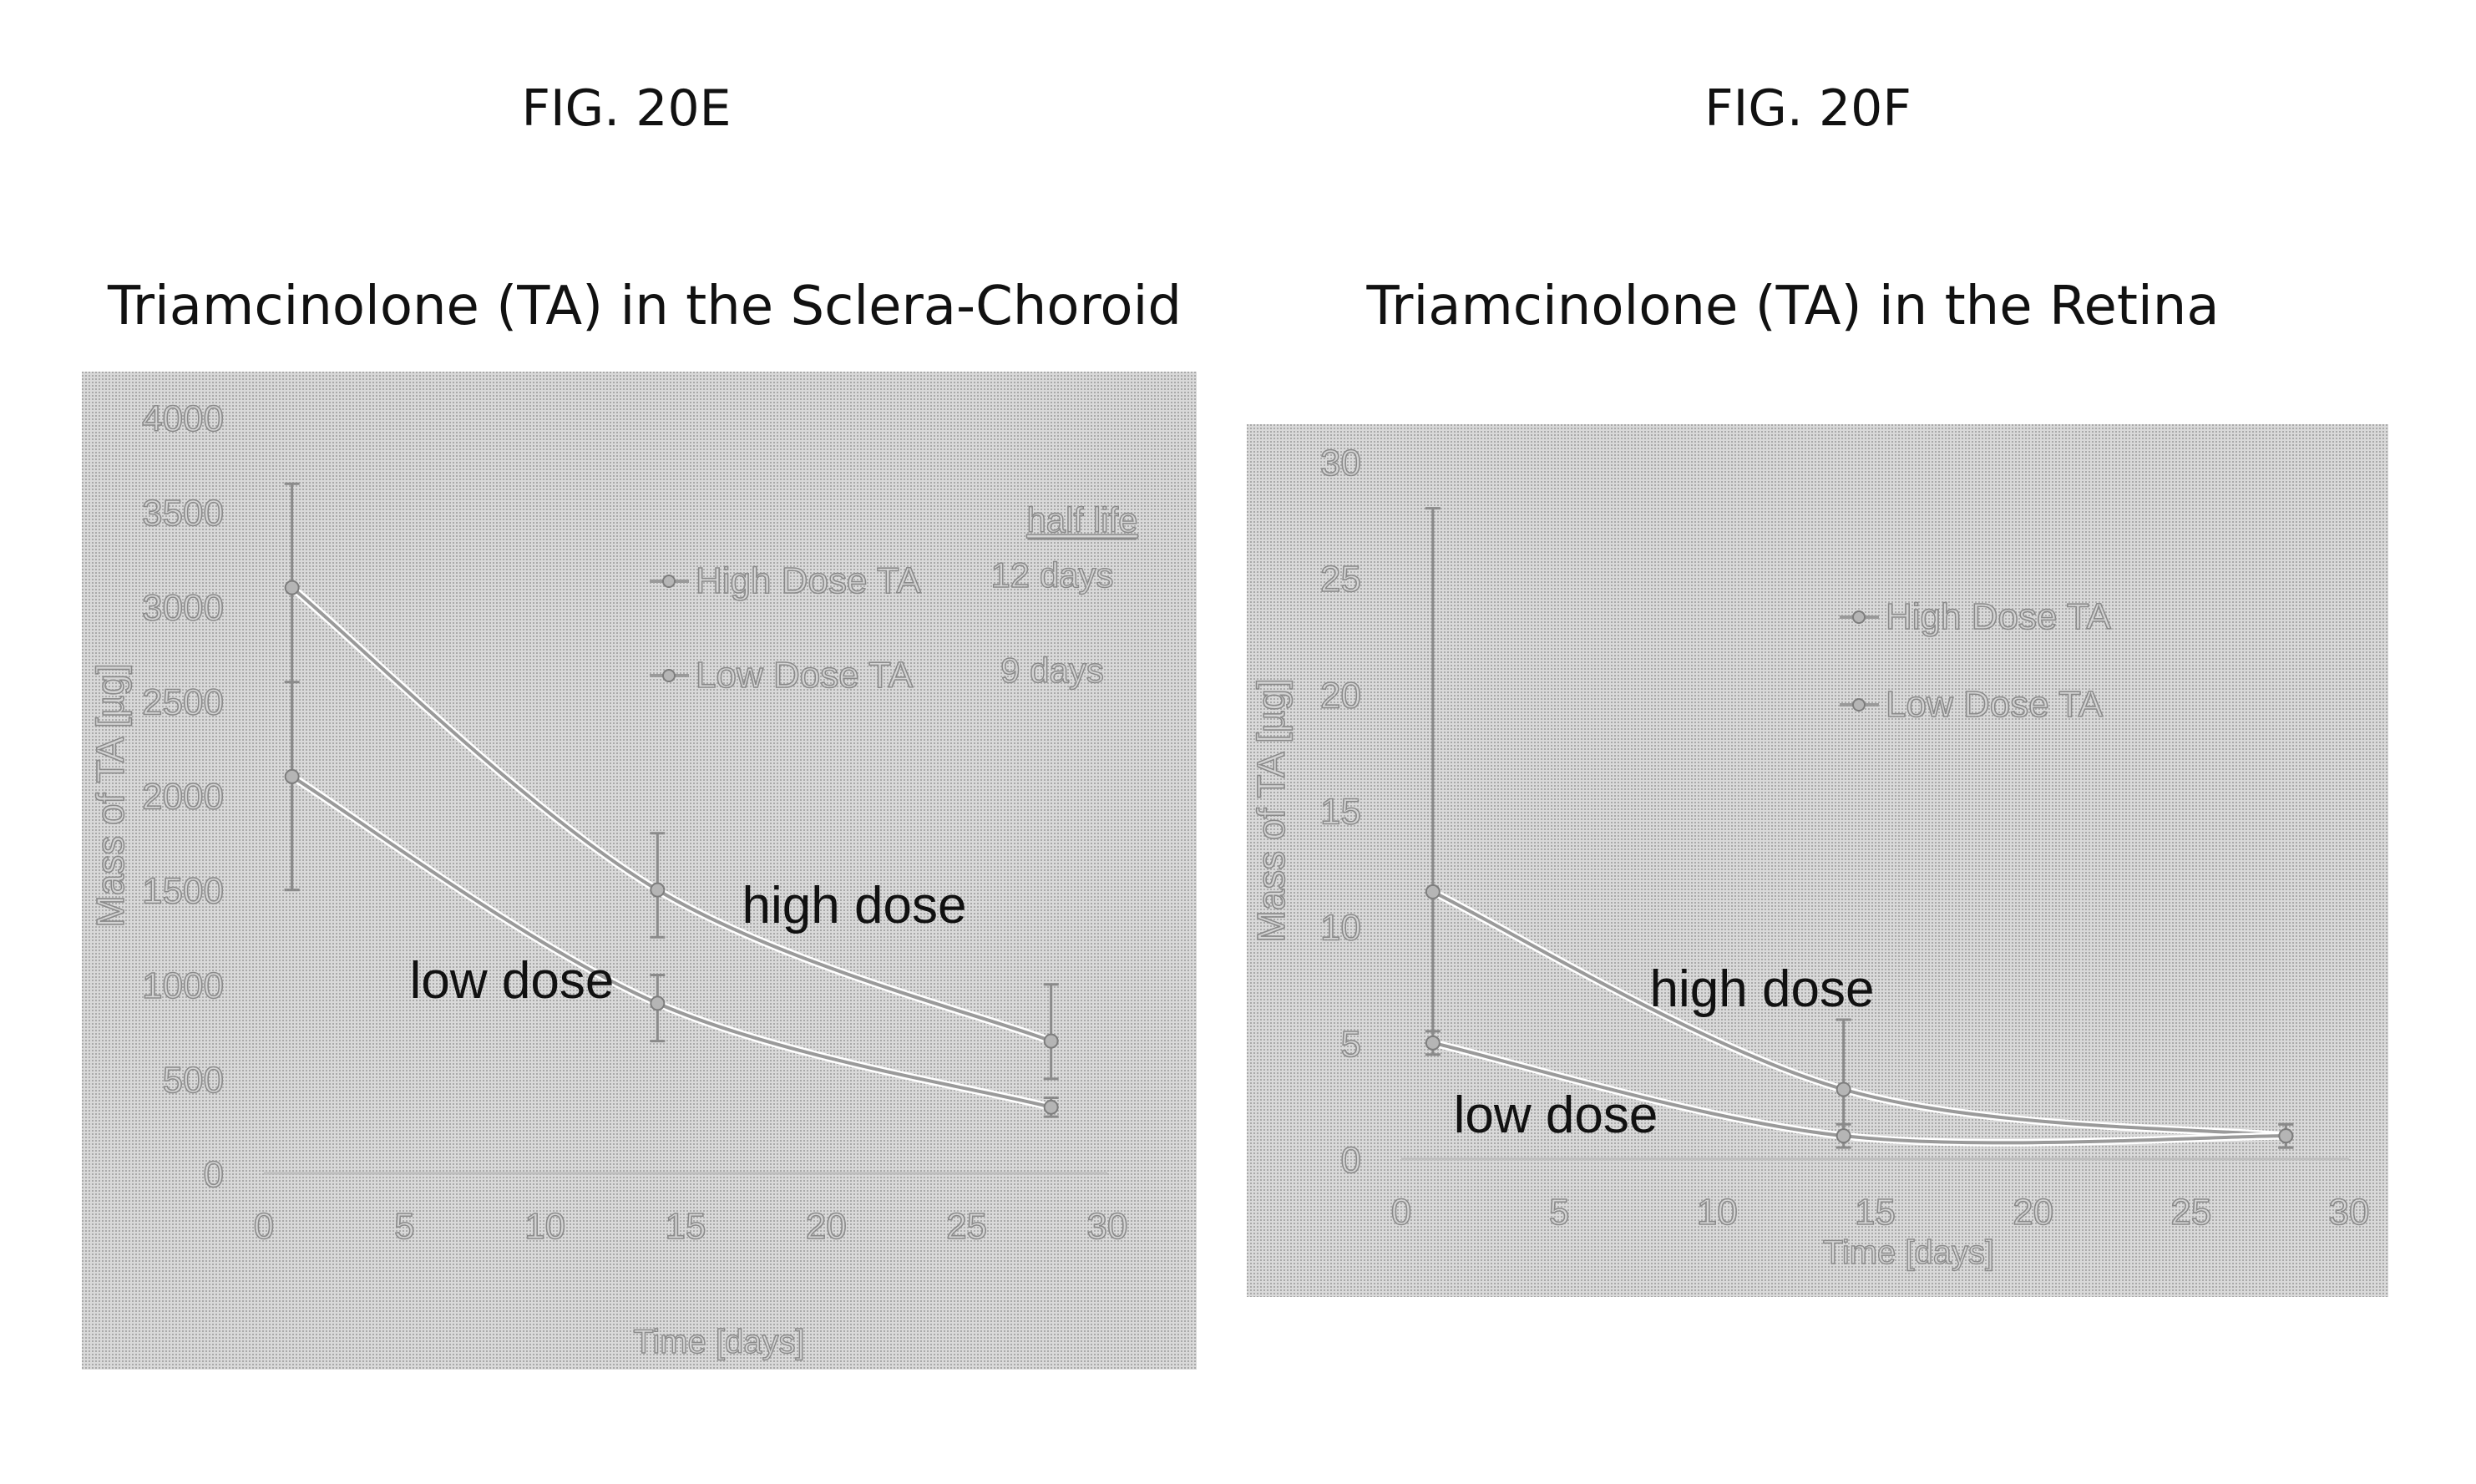 This screenshot has height=1484, width=2476. What do you see at coordinates (1793, 306) in the screenshot?
I see `chart-title-right: Triamcinolone (TA) in the Retina` at bounding box center [1793, 306].